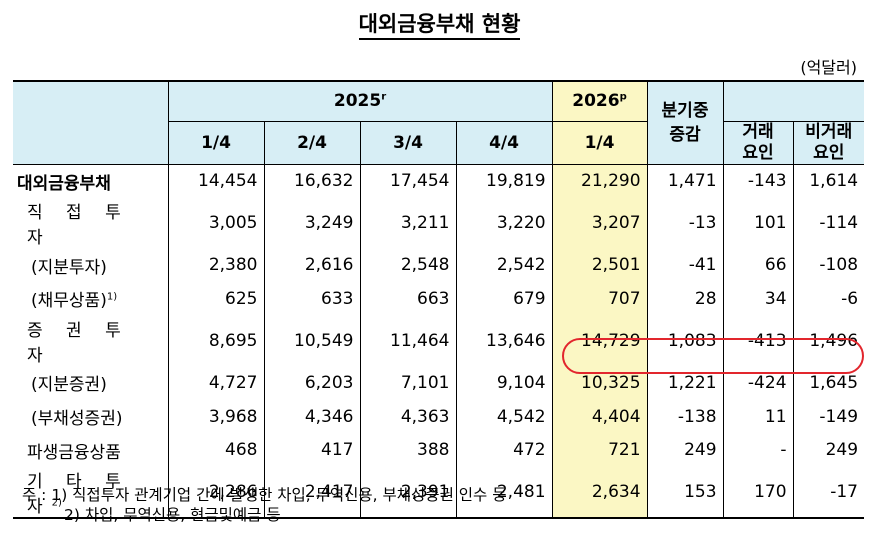 The width and height of the screenshot is (879, 535). Describe the element at coordinates (504, 416) in the screenshot. I see `table-cell: 4,542` at that location.